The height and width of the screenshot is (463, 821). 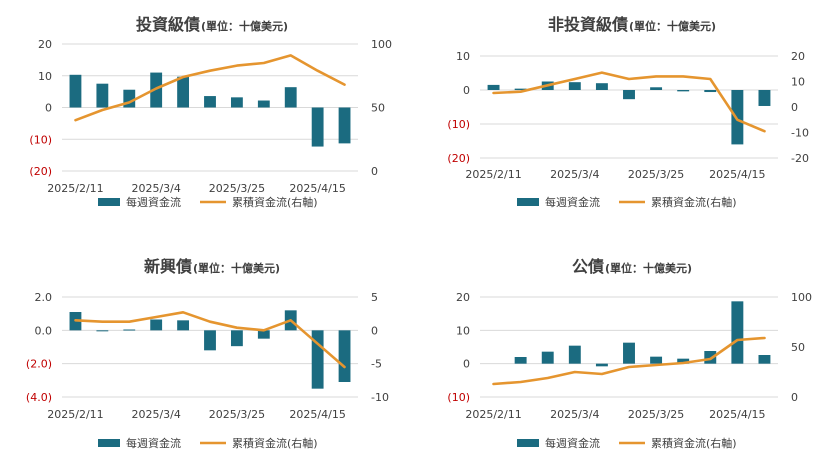 I want to click on right-axis-tick-label: 20, so click(x=798, y=56).